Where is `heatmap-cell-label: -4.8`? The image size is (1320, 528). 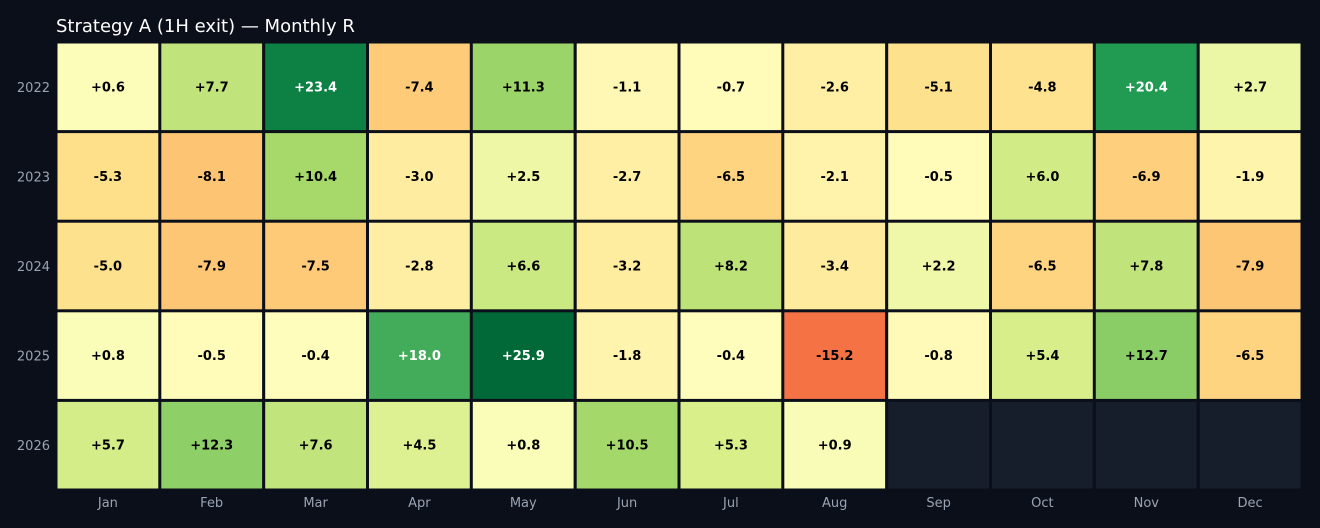
heatmap-cell-label: -4.8 is located at coordinates (1042, 87).